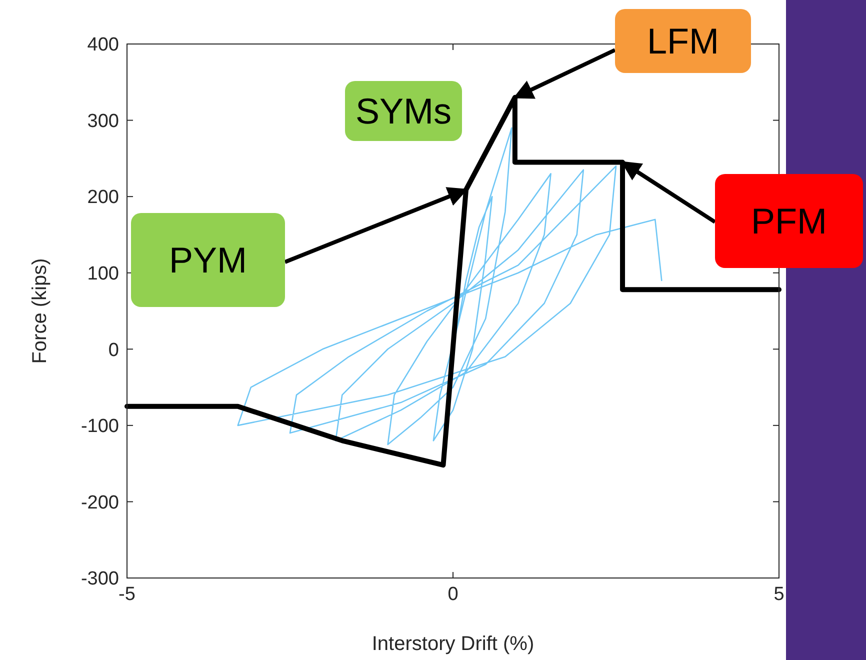 The image size is (866, 660). Describe the element at coordinates (403, 111) in the screenshot. I see `annotation: SYMs` at that location.